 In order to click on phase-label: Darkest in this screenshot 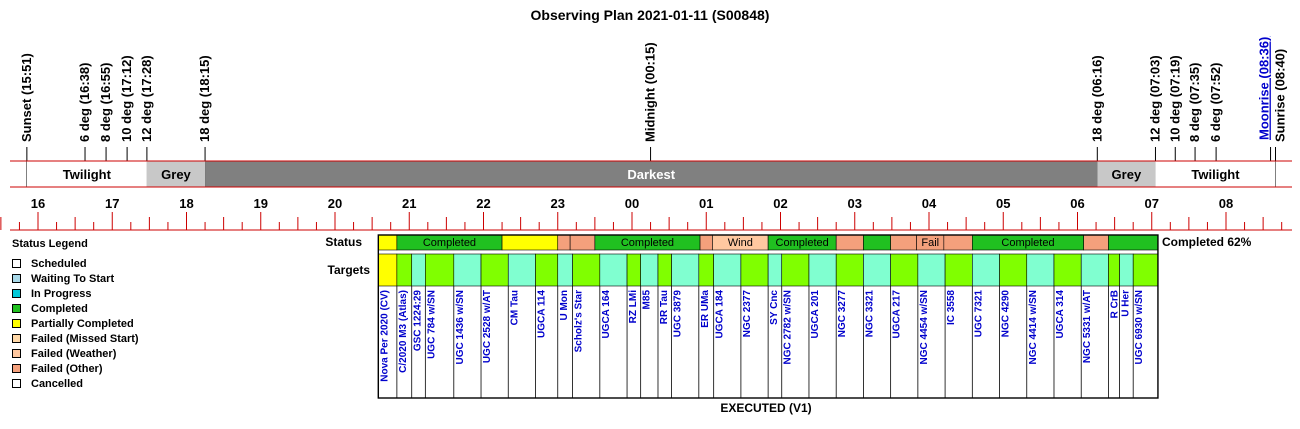, I will do `click(651, 174)`.